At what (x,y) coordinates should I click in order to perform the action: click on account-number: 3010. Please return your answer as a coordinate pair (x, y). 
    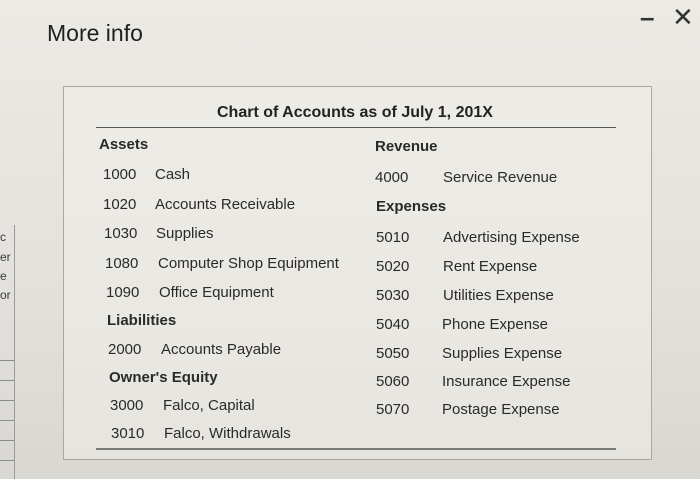
    Looking at the image, I should click on (128, 433).